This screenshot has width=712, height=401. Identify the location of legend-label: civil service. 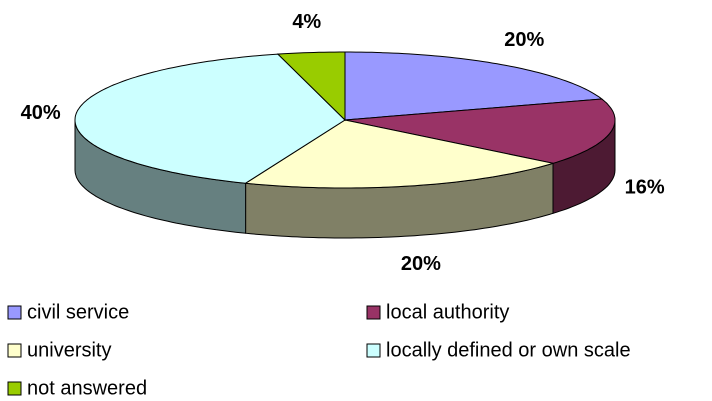
(78, 312).